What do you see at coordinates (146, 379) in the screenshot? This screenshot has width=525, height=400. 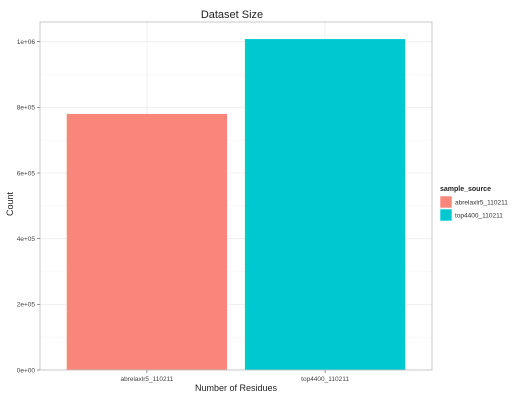 I see `x-tick-label: abrelaxlr5_110211` at bounding box center [146, 379].